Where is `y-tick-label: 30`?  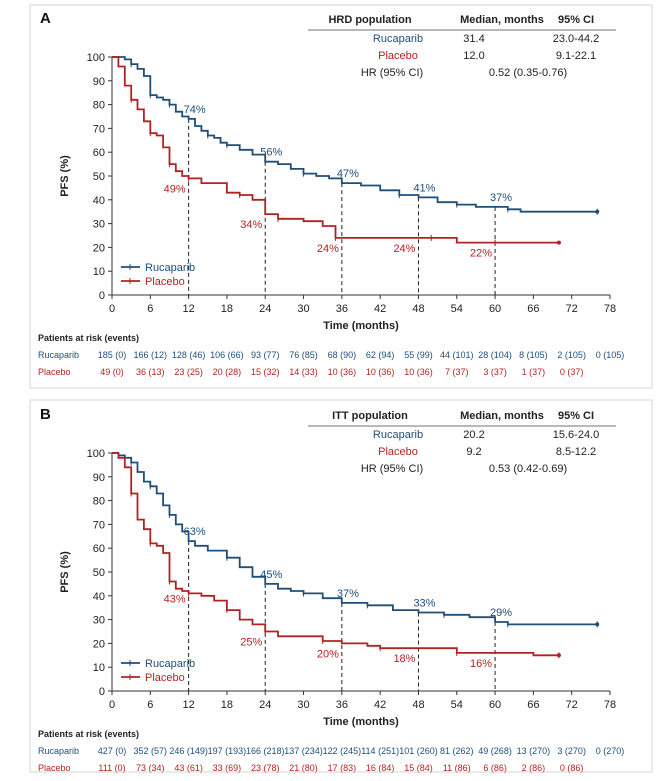
y-tick-label: 30 is located at coordinates (99, 225).